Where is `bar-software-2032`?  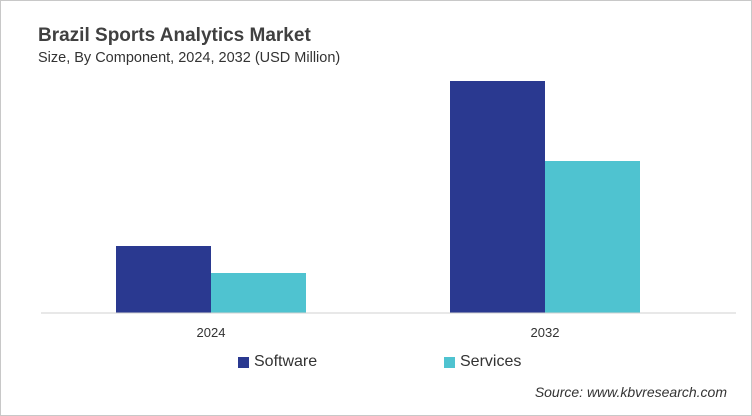 bar-software-2032 is located at coordinates (497, 197).